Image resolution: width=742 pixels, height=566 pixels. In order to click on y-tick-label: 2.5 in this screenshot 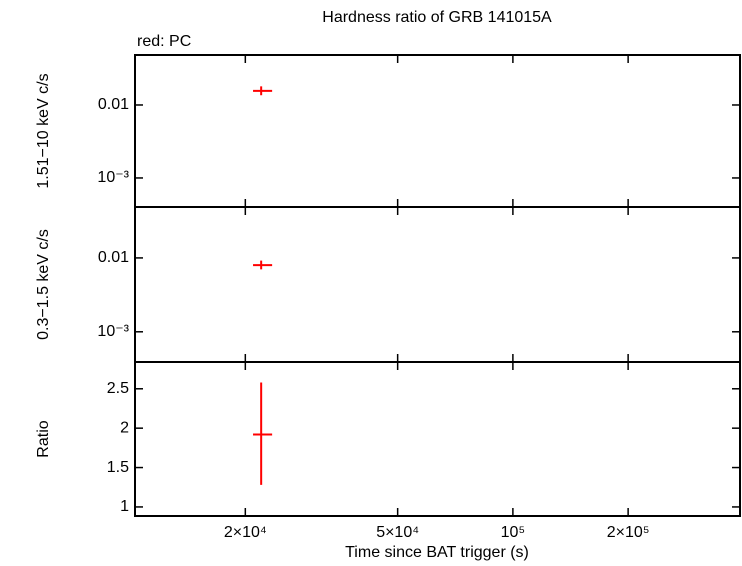, I will do `click(118, 388)`.